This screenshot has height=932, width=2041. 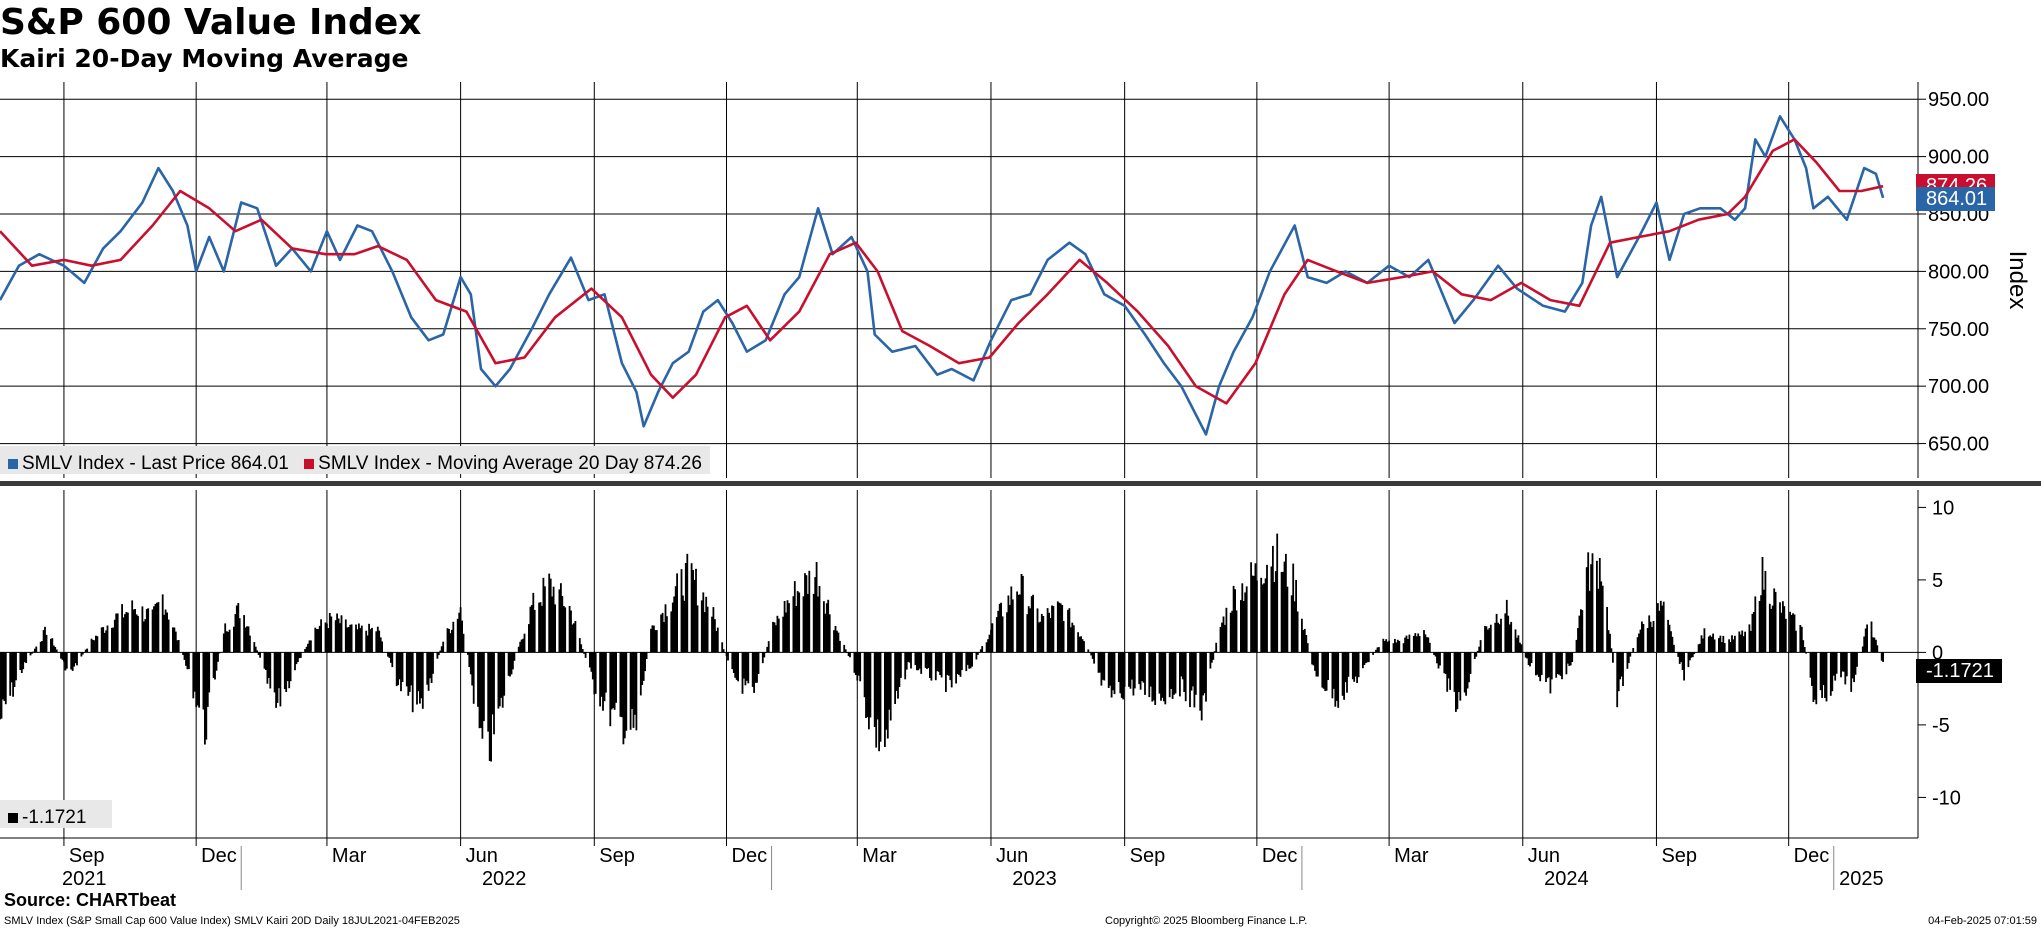 What do you see at coordinates (219, 856) in the screenshot?
I see `x-month-label: Dec` at bounding box center [219, 856].